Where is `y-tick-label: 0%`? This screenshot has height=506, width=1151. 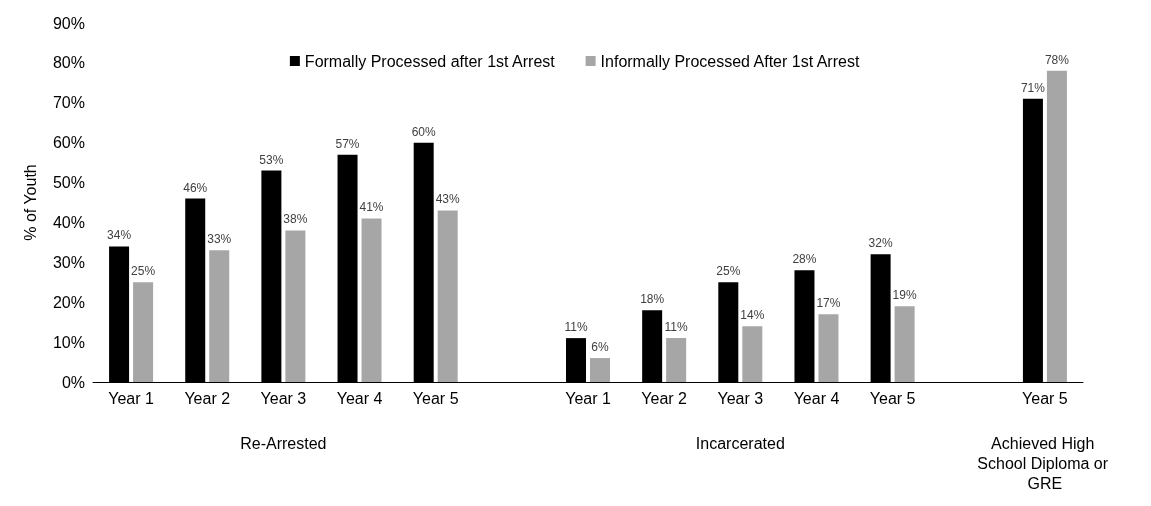 y-tick-label: 0% is located at coordinates (73, 382).